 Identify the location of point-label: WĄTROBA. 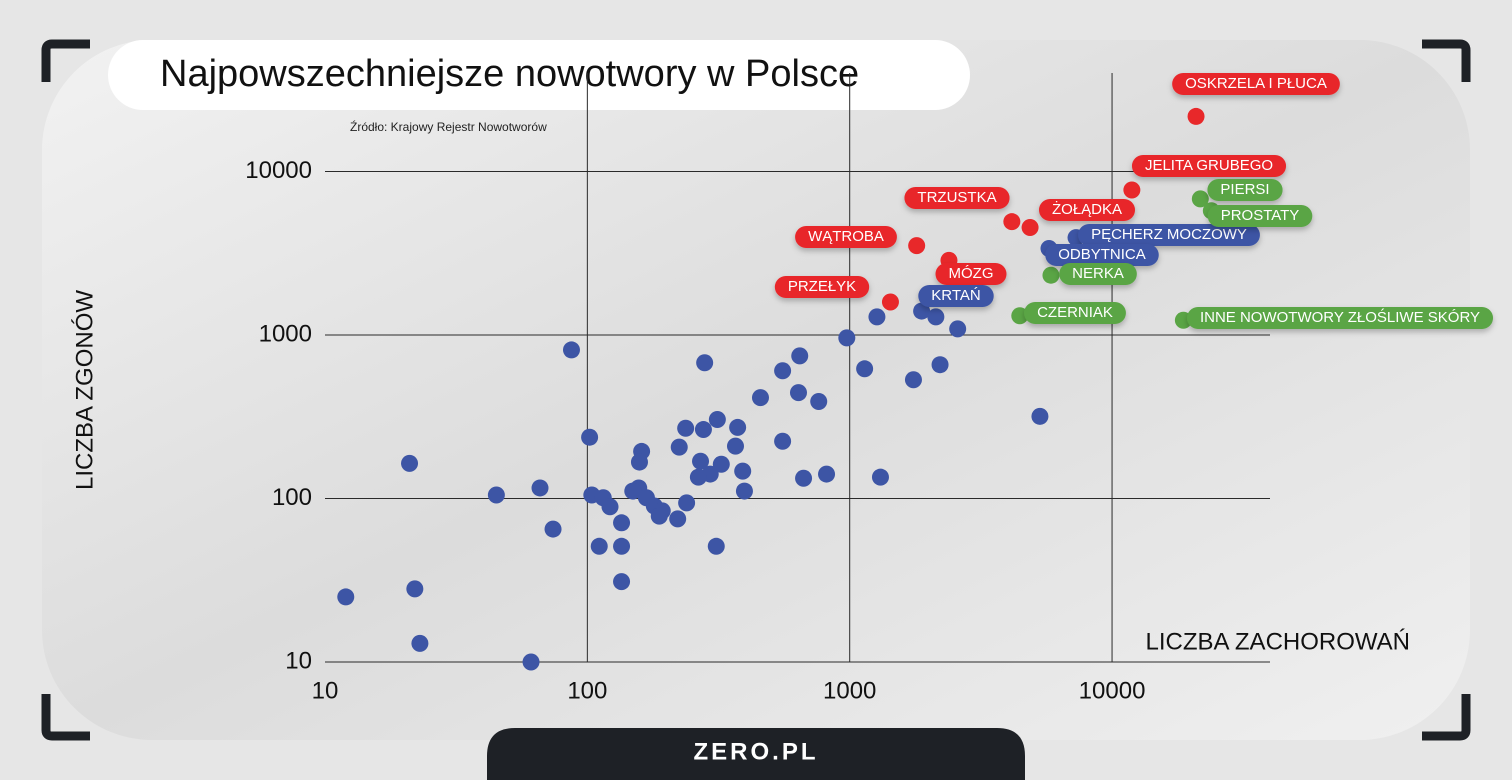
(846, 237).